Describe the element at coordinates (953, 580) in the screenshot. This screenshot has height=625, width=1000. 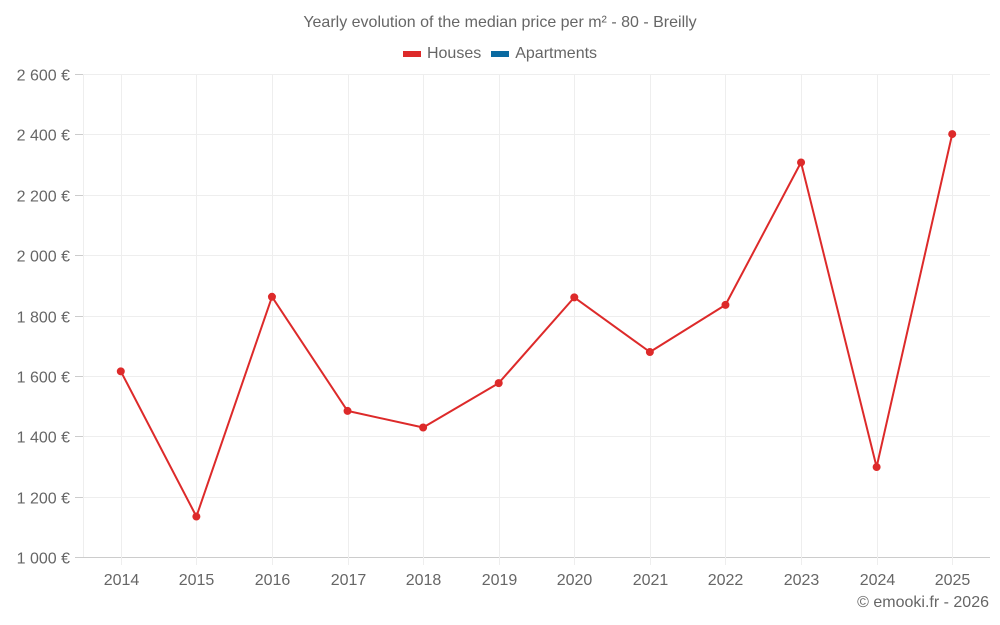
I see `x-tick-label: 2025` at that location.